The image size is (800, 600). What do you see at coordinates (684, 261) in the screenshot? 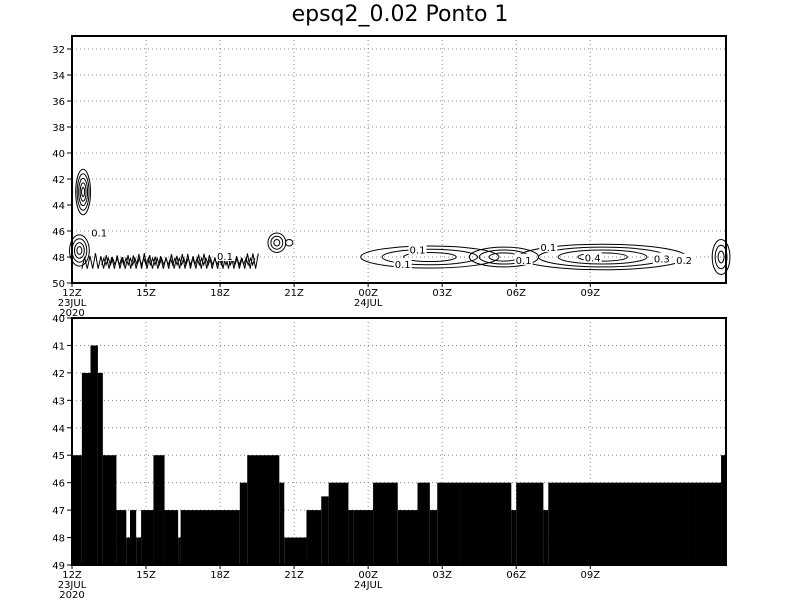
I see `contour-label: 0.2` at bounding box center [684, 261].